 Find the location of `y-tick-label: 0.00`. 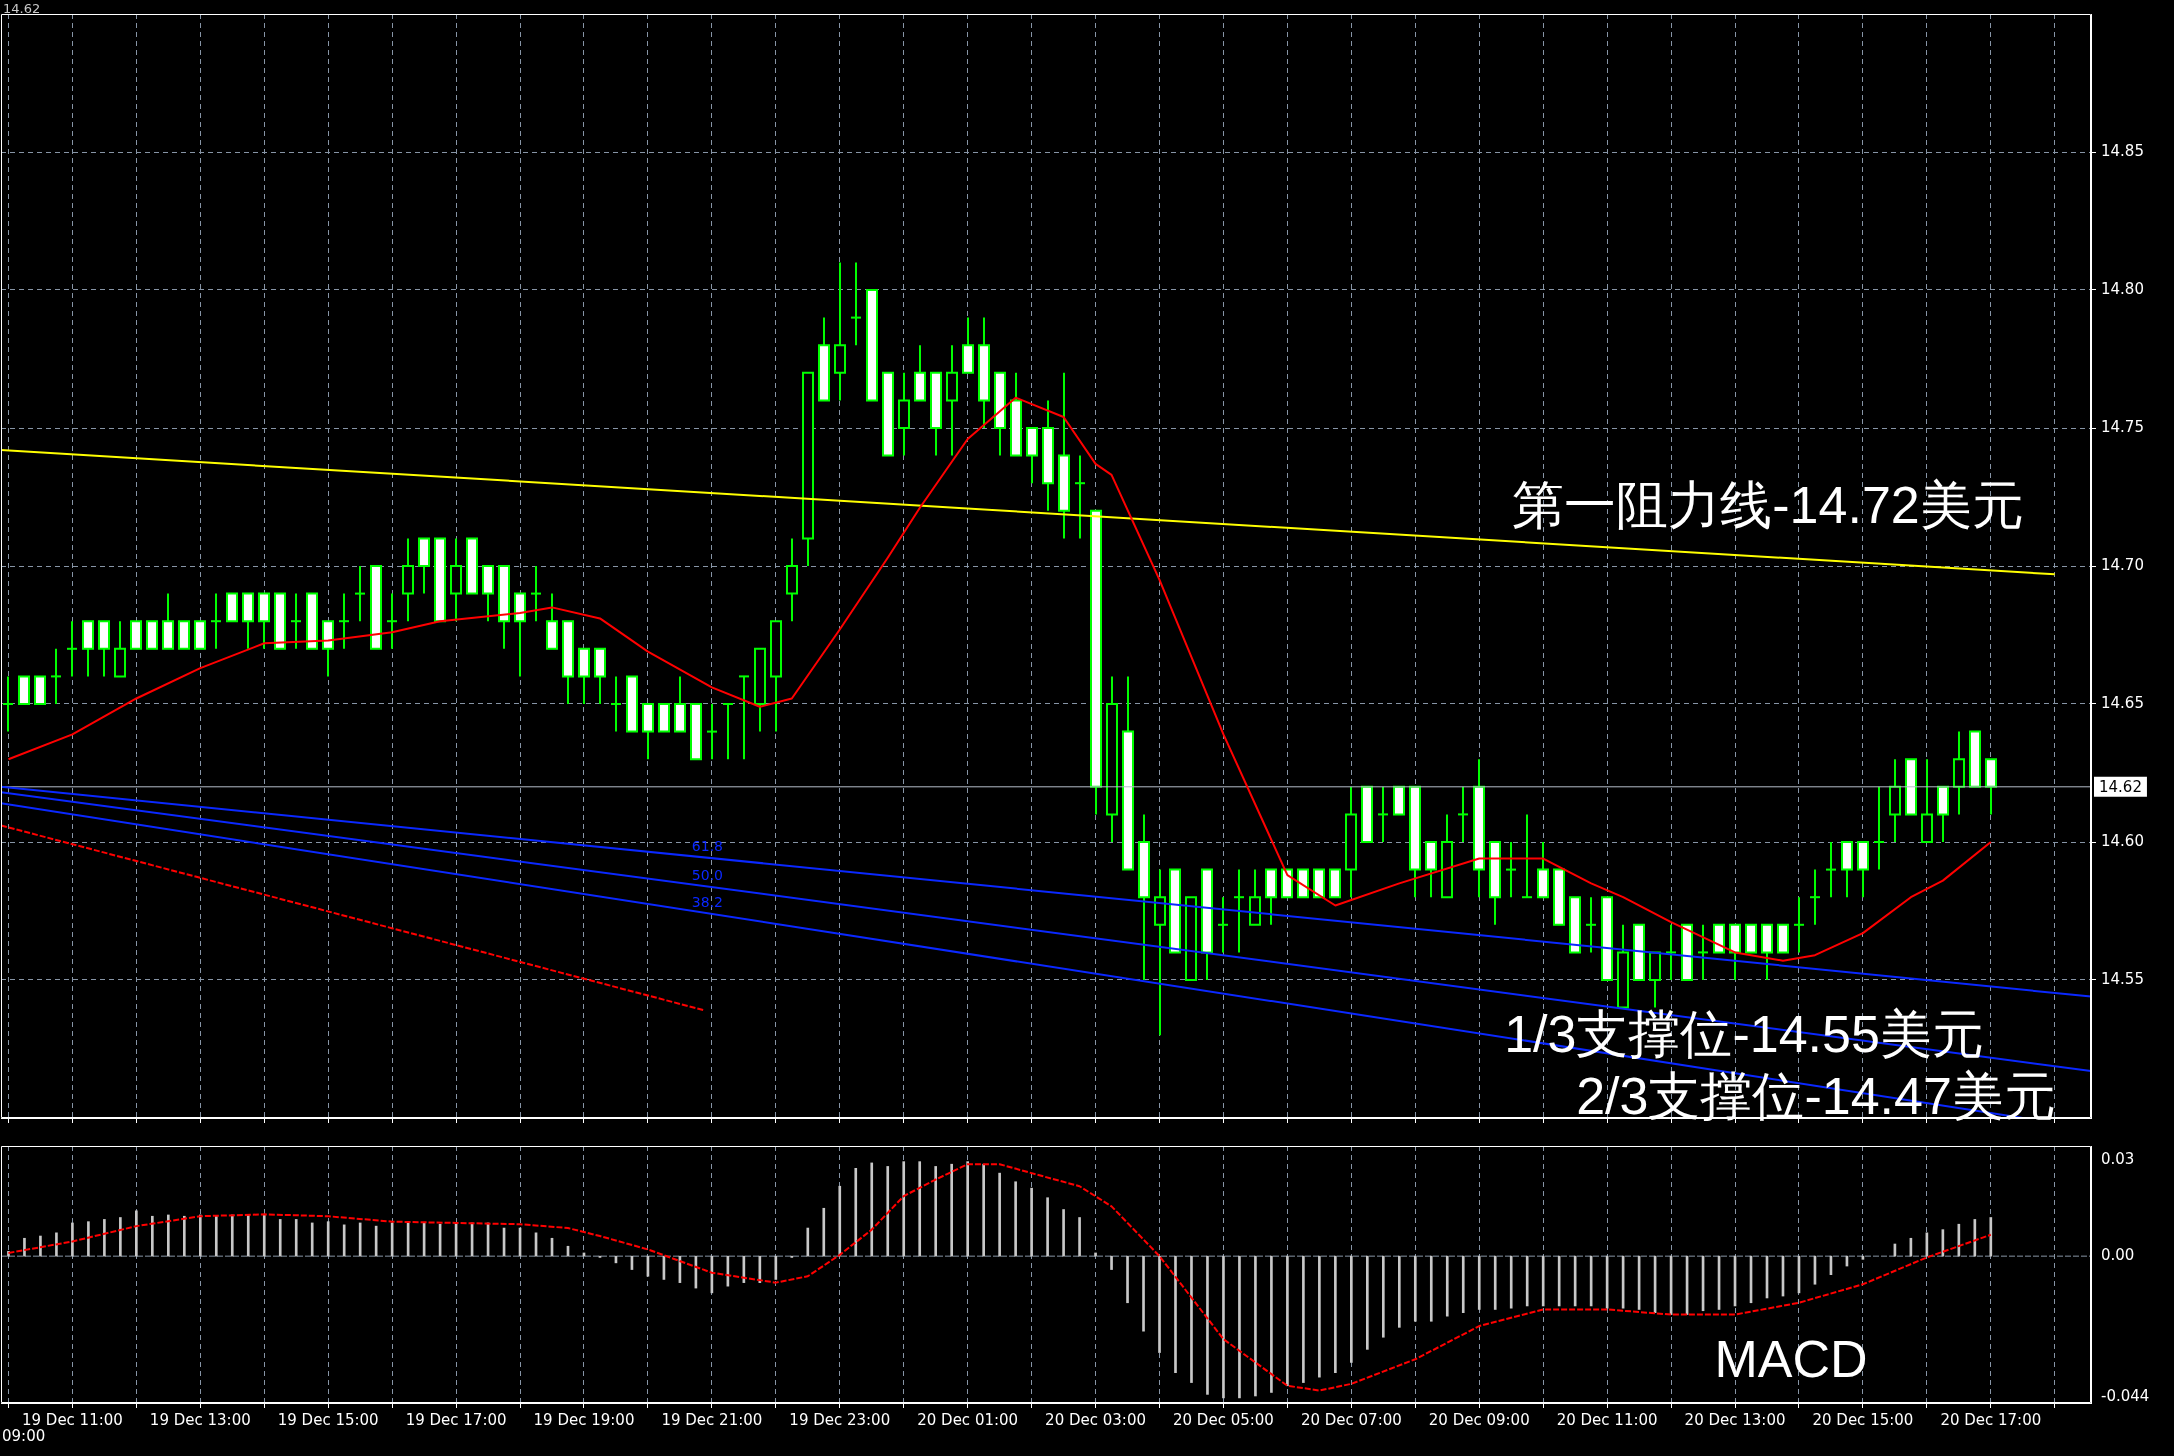

y-tick-label: 0.00 is located at coordinates (2118, 1255).